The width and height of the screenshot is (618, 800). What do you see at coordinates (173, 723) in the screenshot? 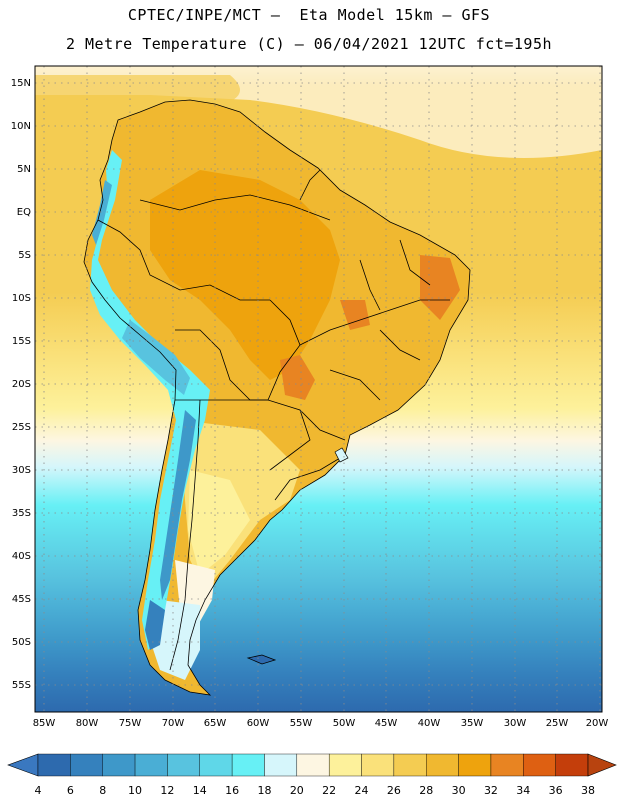
I see `lon-label: 70W` at bounding box center [173, 723].